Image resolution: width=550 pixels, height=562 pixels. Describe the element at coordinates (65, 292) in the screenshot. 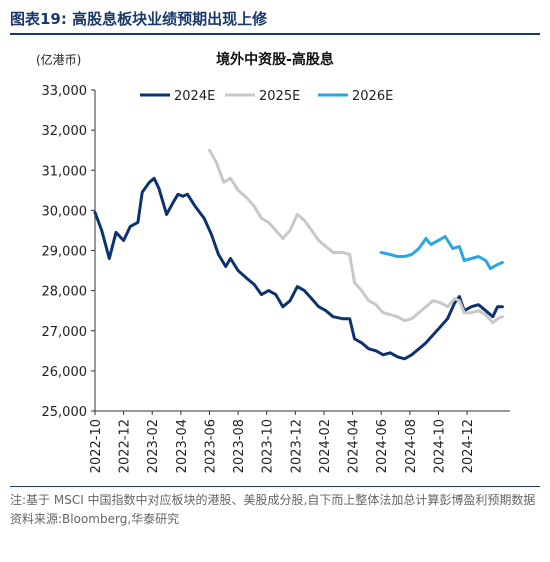

I see `y-tick-label: 28,000` at that location.